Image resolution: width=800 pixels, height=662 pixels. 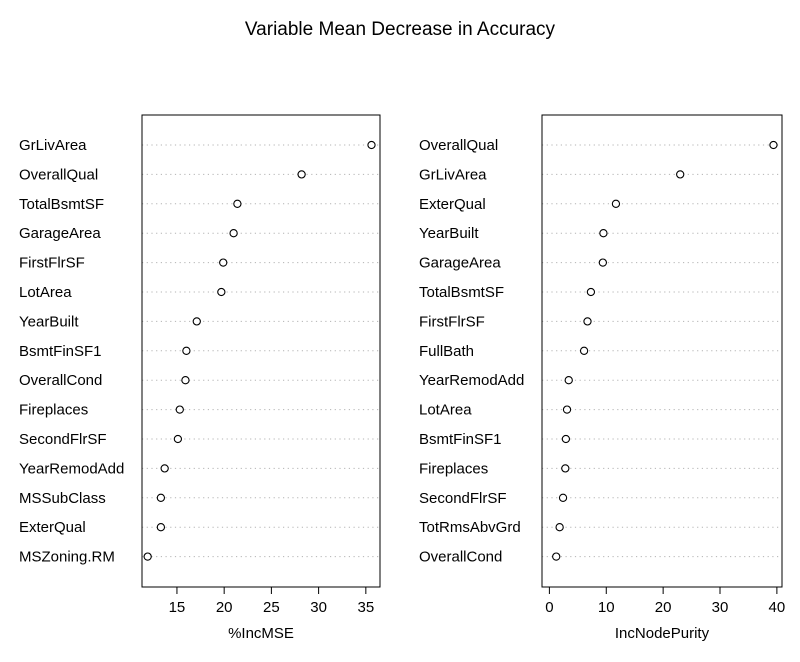 I want to click on x-tick-label: 25, so click(x=271, y=607).